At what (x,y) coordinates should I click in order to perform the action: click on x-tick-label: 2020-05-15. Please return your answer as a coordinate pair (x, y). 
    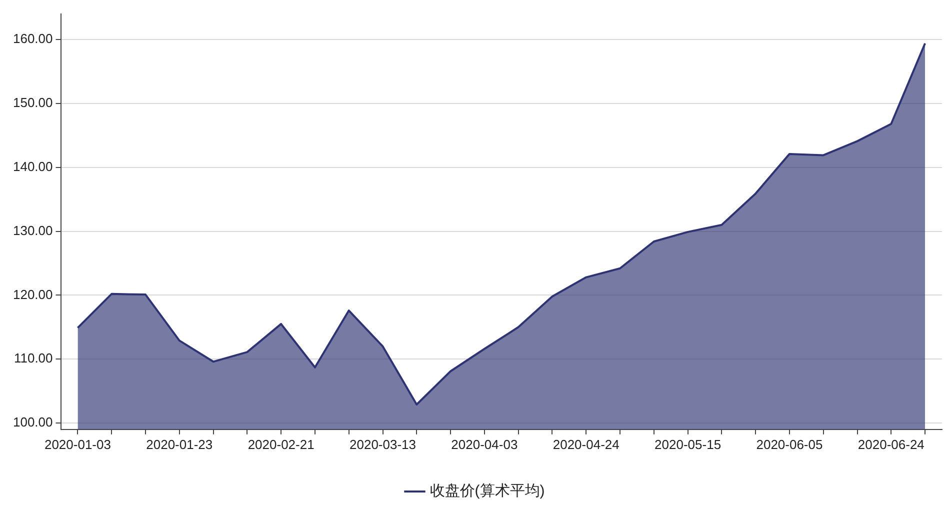
    Looking at the image, I should click on (688, 444).